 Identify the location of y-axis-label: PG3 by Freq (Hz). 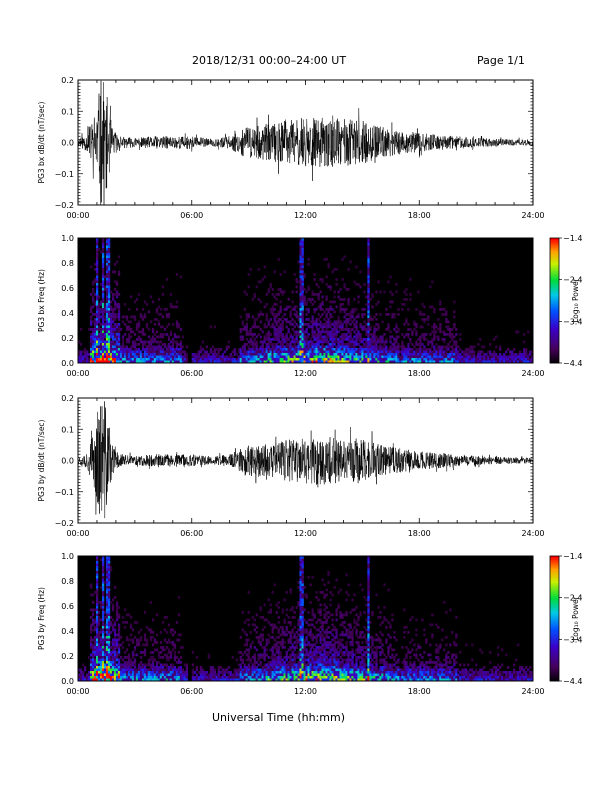
(41, 618).